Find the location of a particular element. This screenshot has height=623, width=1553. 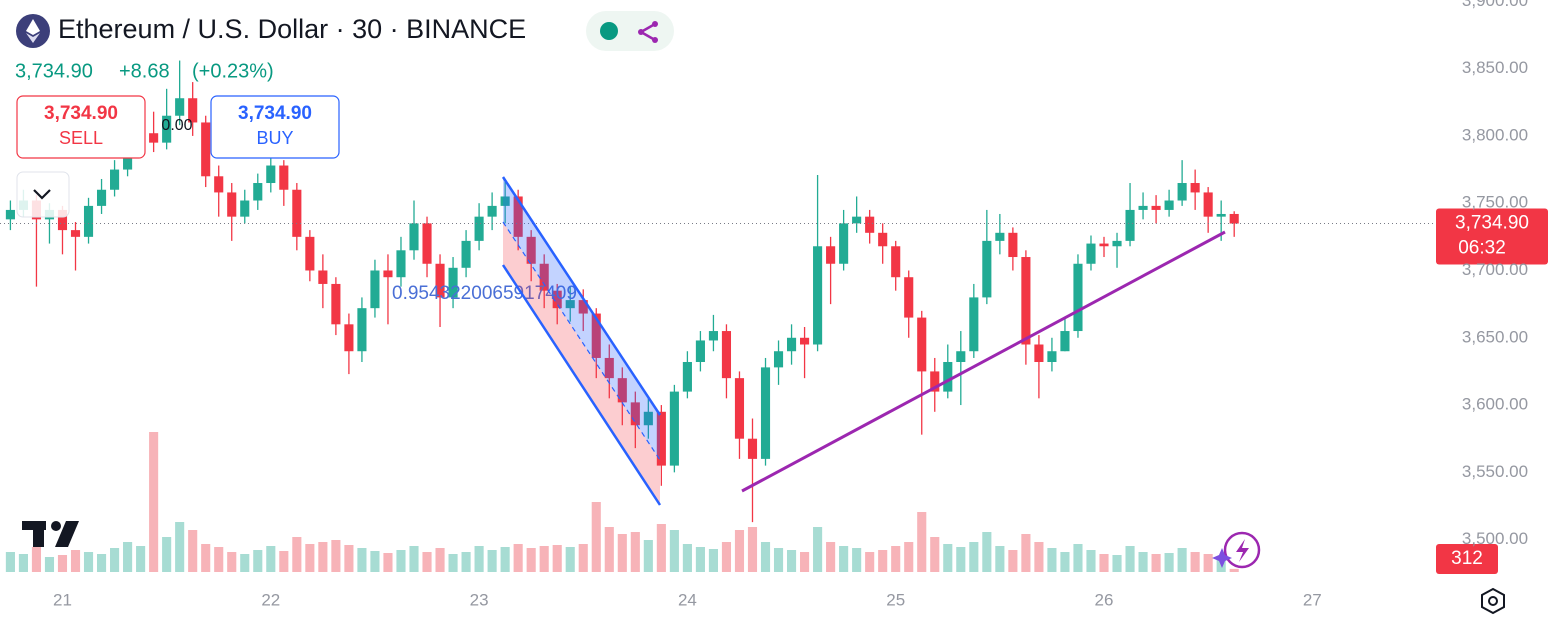

buy-label: BUY is located at coordinates (274, 138).